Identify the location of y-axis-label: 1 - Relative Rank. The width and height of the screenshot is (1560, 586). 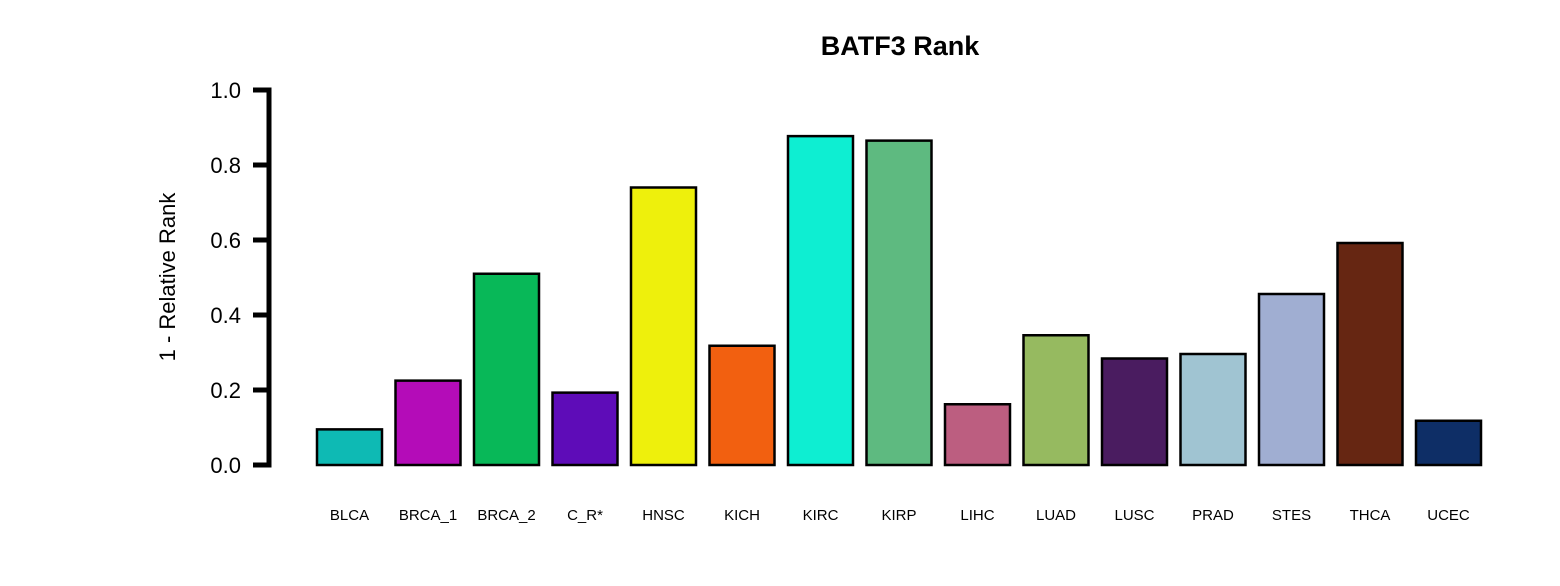
(167, 277).